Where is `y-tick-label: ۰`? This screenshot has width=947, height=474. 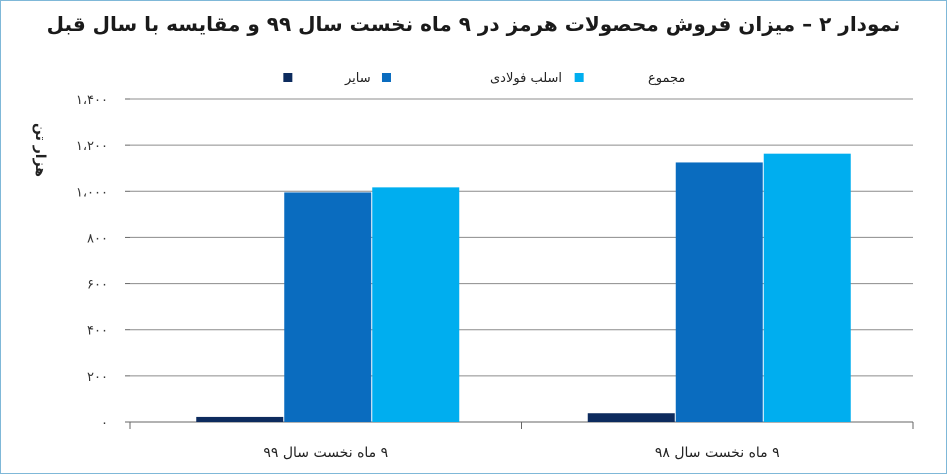 y-tick-label: ۰ is located at coordinates (104, 423).